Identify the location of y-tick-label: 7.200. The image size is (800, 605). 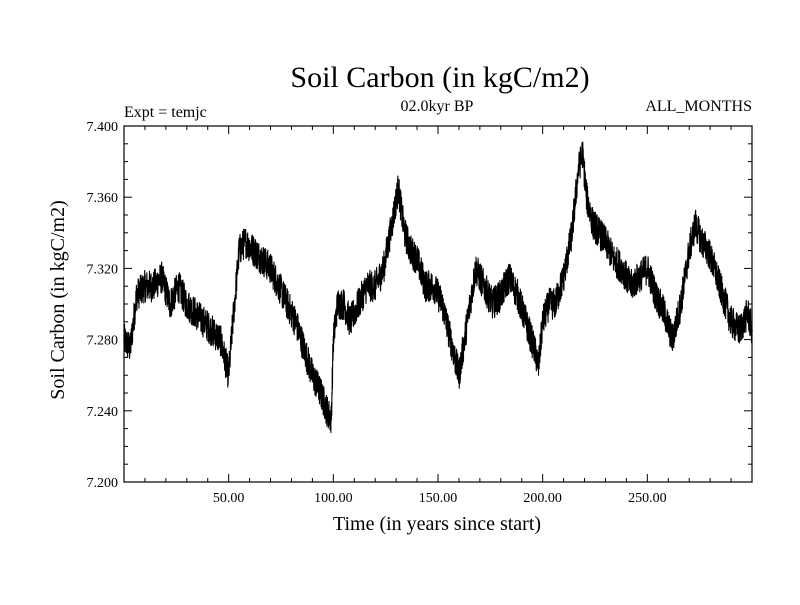
(103, 483).